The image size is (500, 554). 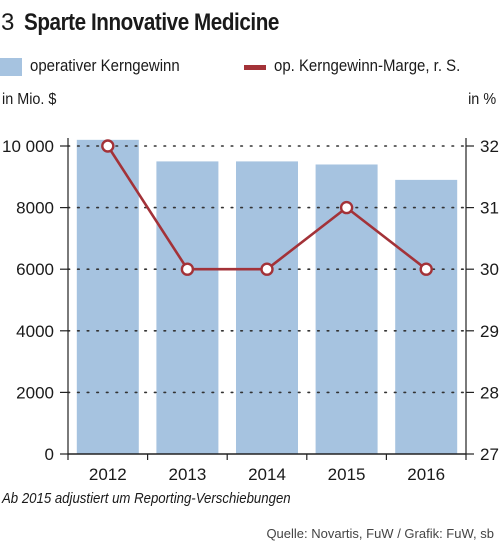 I want to click on left-tick-label: 10 000, so click(x=28, y=146).